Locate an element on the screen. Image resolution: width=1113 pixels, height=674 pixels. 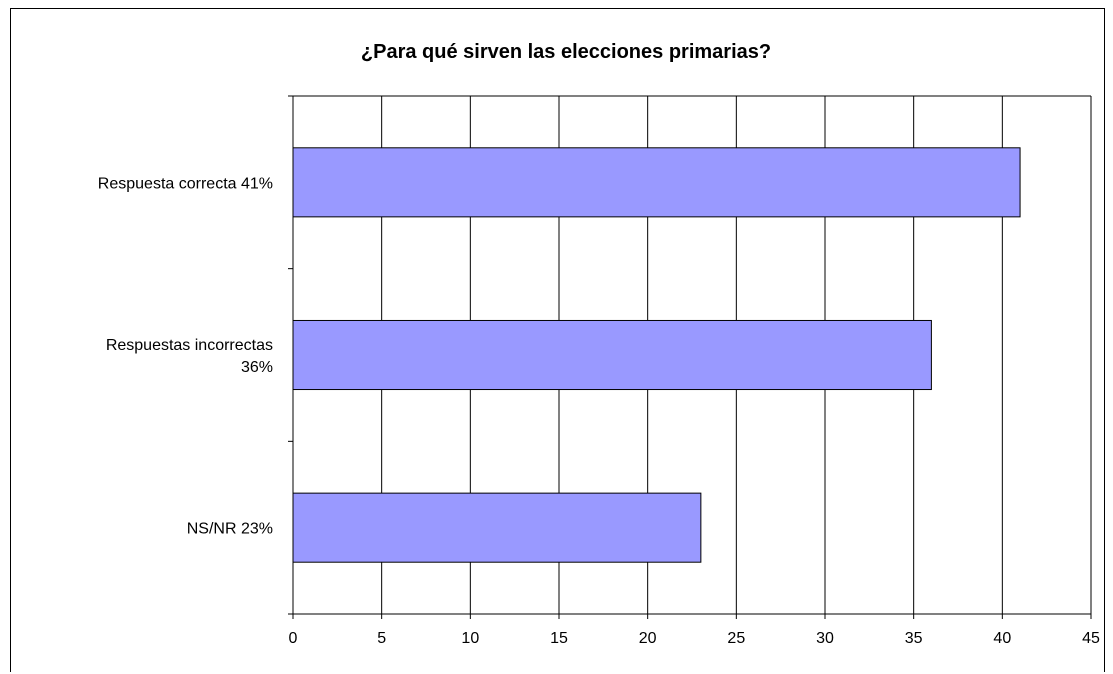
x-tick-label: 20 is located at coordinates (648, 638).